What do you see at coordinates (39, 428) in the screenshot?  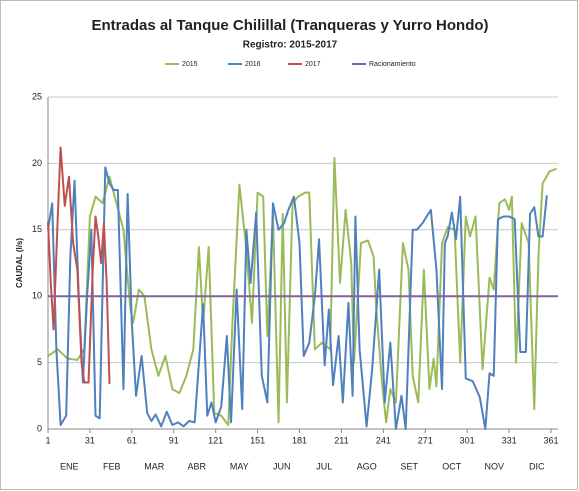 I see `y-tick-label: 0` at bounding box center [39, 428].